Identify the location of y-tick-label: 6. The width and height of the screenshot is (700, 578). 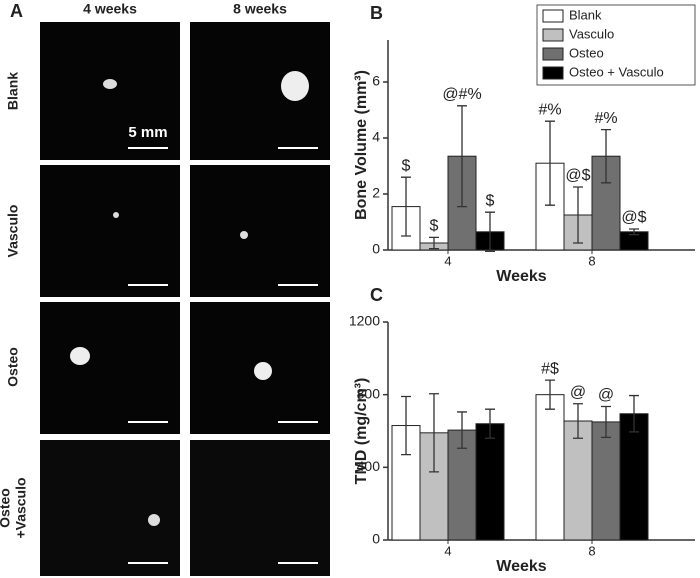
(376, 81).